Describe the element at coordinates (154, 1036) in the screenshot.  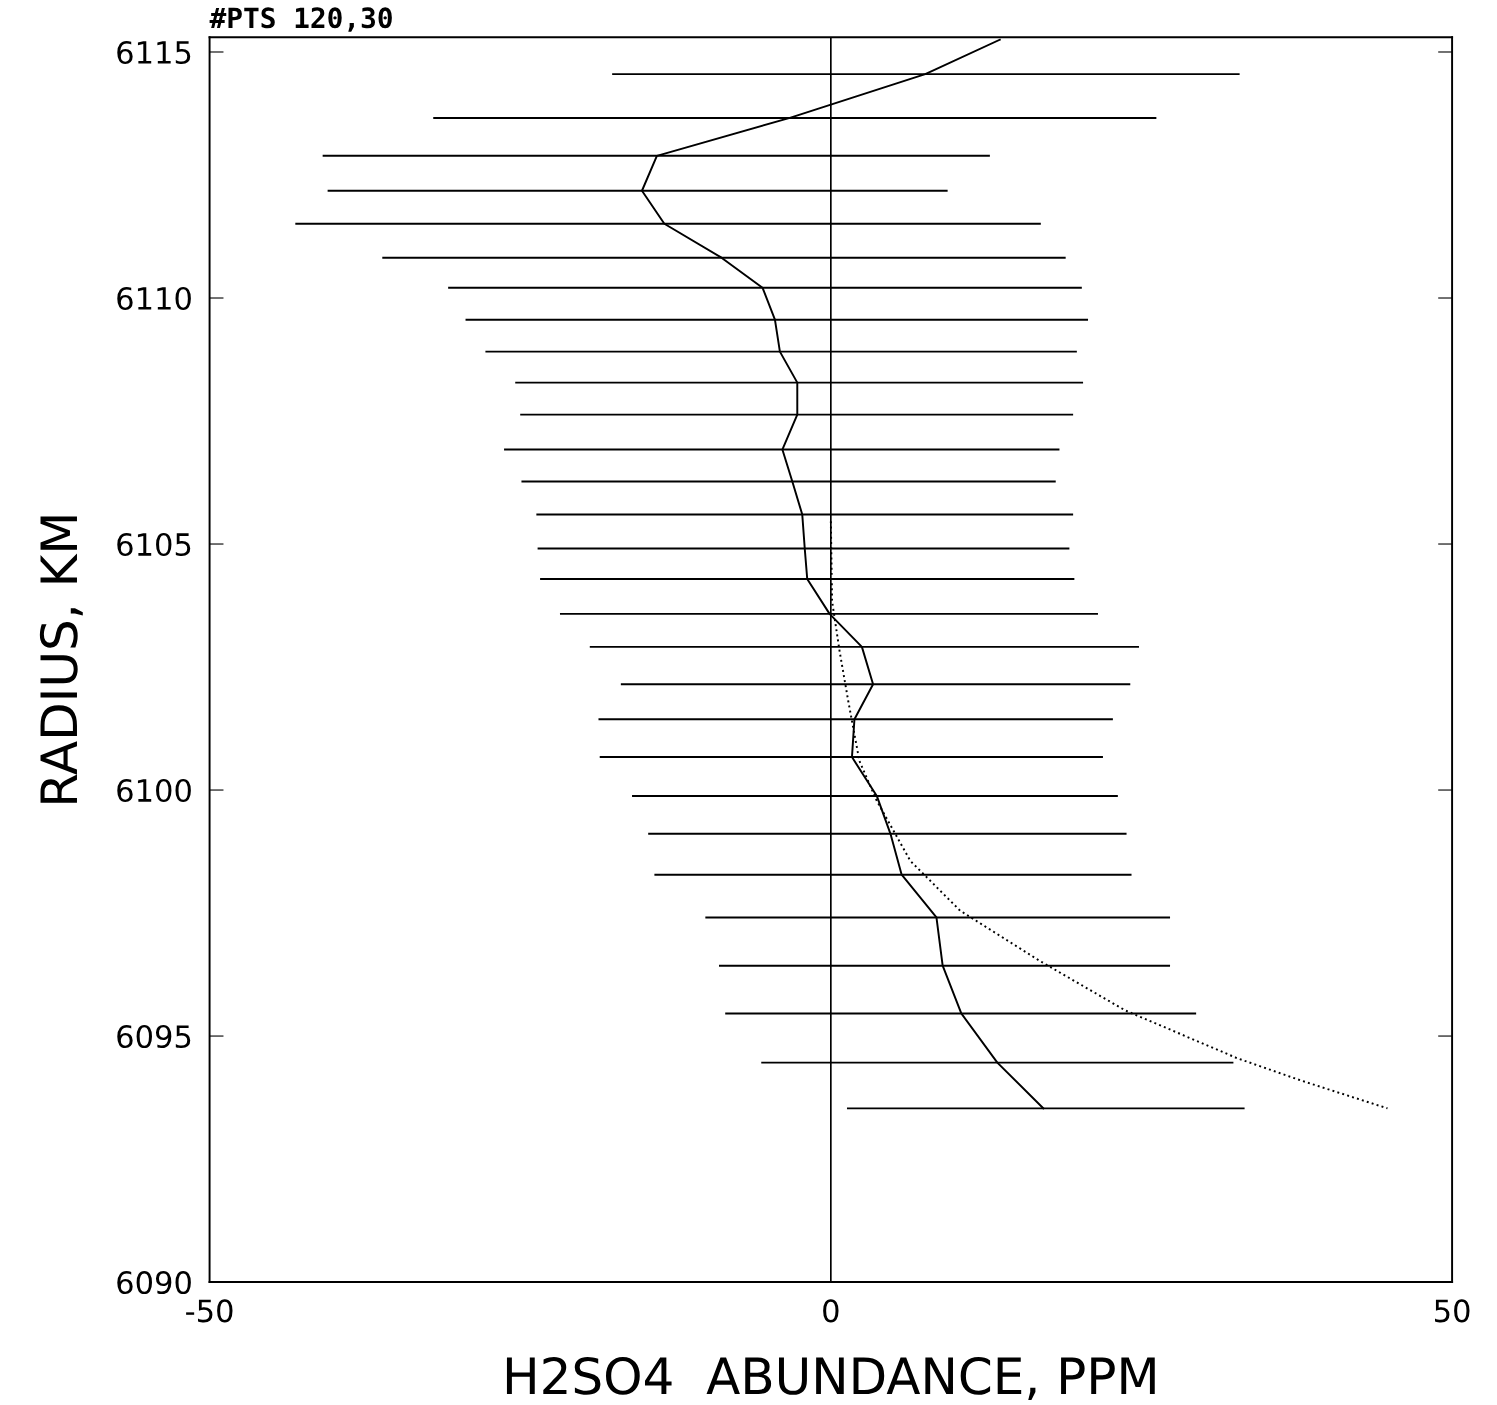
I see `y-tick-label: 6095` at that location.